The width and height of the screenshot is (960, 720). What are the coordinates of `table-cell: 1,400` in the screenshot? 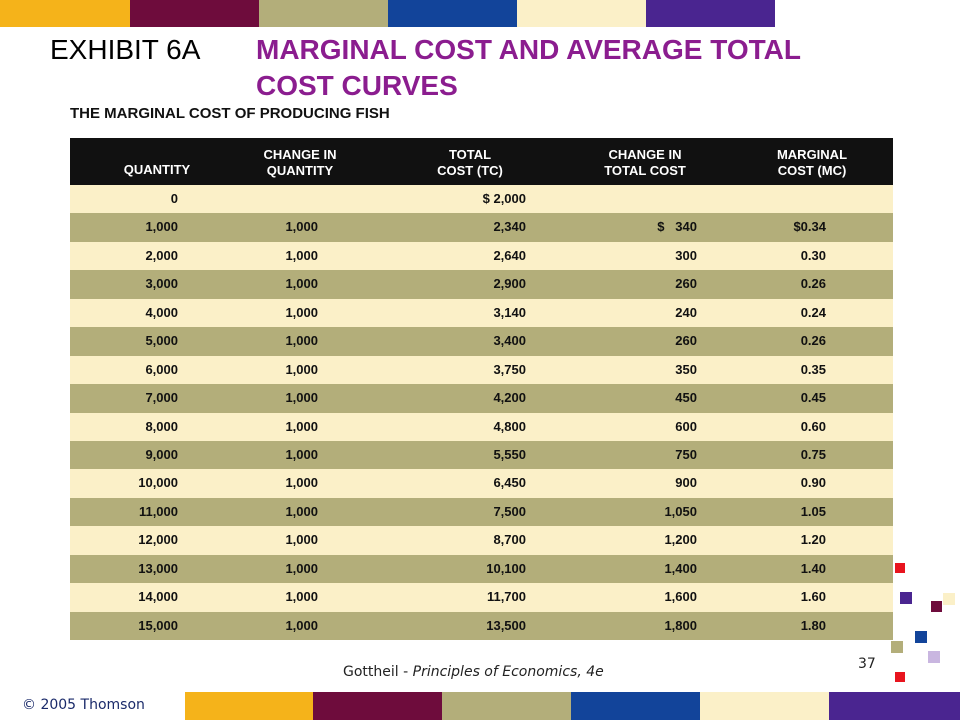 It's located at (680, 568).